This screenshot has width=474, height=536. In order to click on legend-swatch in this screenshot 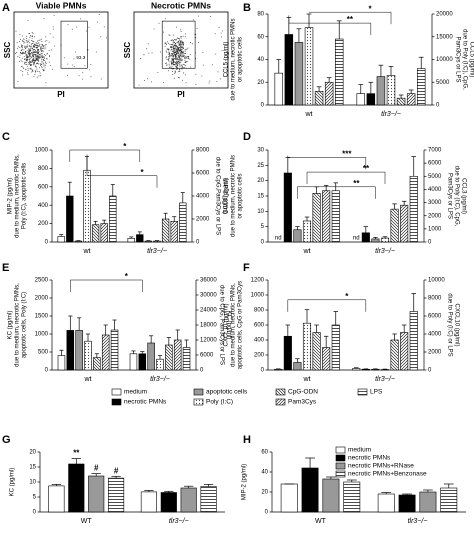, I will do `click(340, 466)`.